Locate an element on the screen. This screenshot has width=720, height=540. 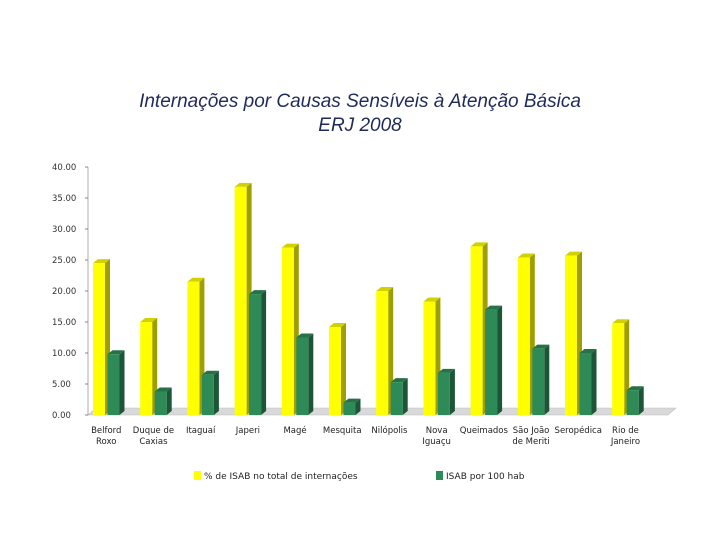
y-tick-label: 30.00 is located at coordinates (64, 230).